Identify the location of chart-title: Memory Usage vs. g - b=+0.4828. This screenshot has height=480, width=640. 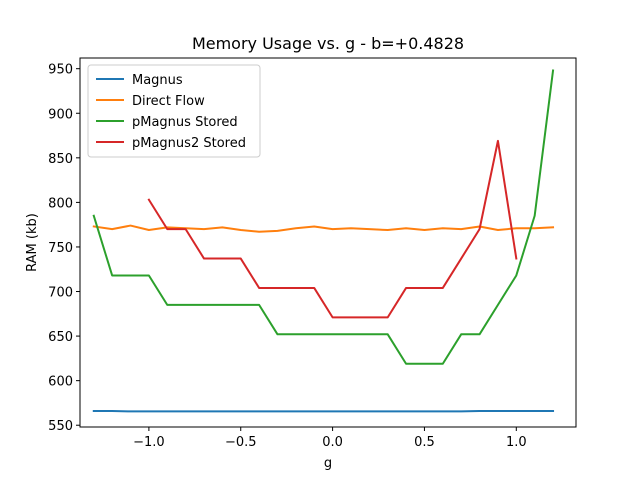
(328, 43).